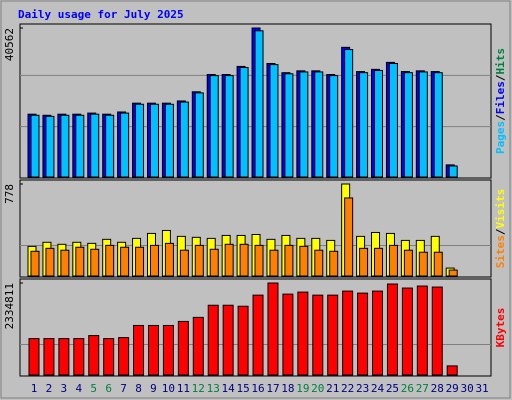 The image size is (512, 400). I want to click on x-tick-label: 20, so click(317, 388).